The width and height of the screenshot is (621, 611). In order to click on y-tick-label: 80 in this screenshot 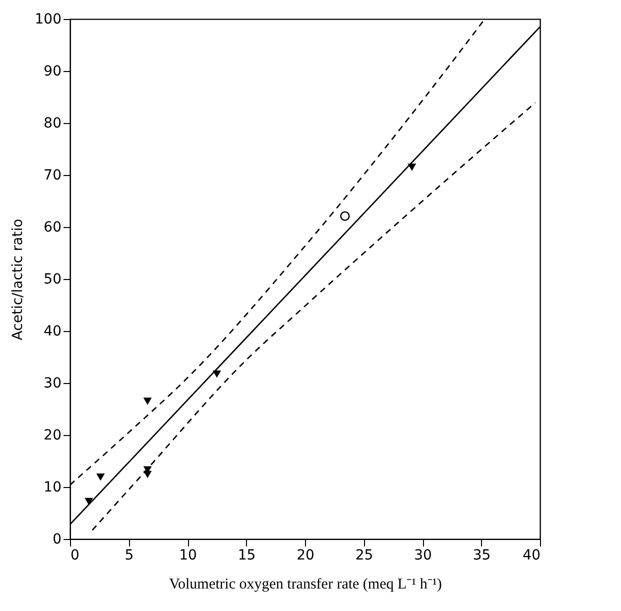, I will do `click(53, 124)`.